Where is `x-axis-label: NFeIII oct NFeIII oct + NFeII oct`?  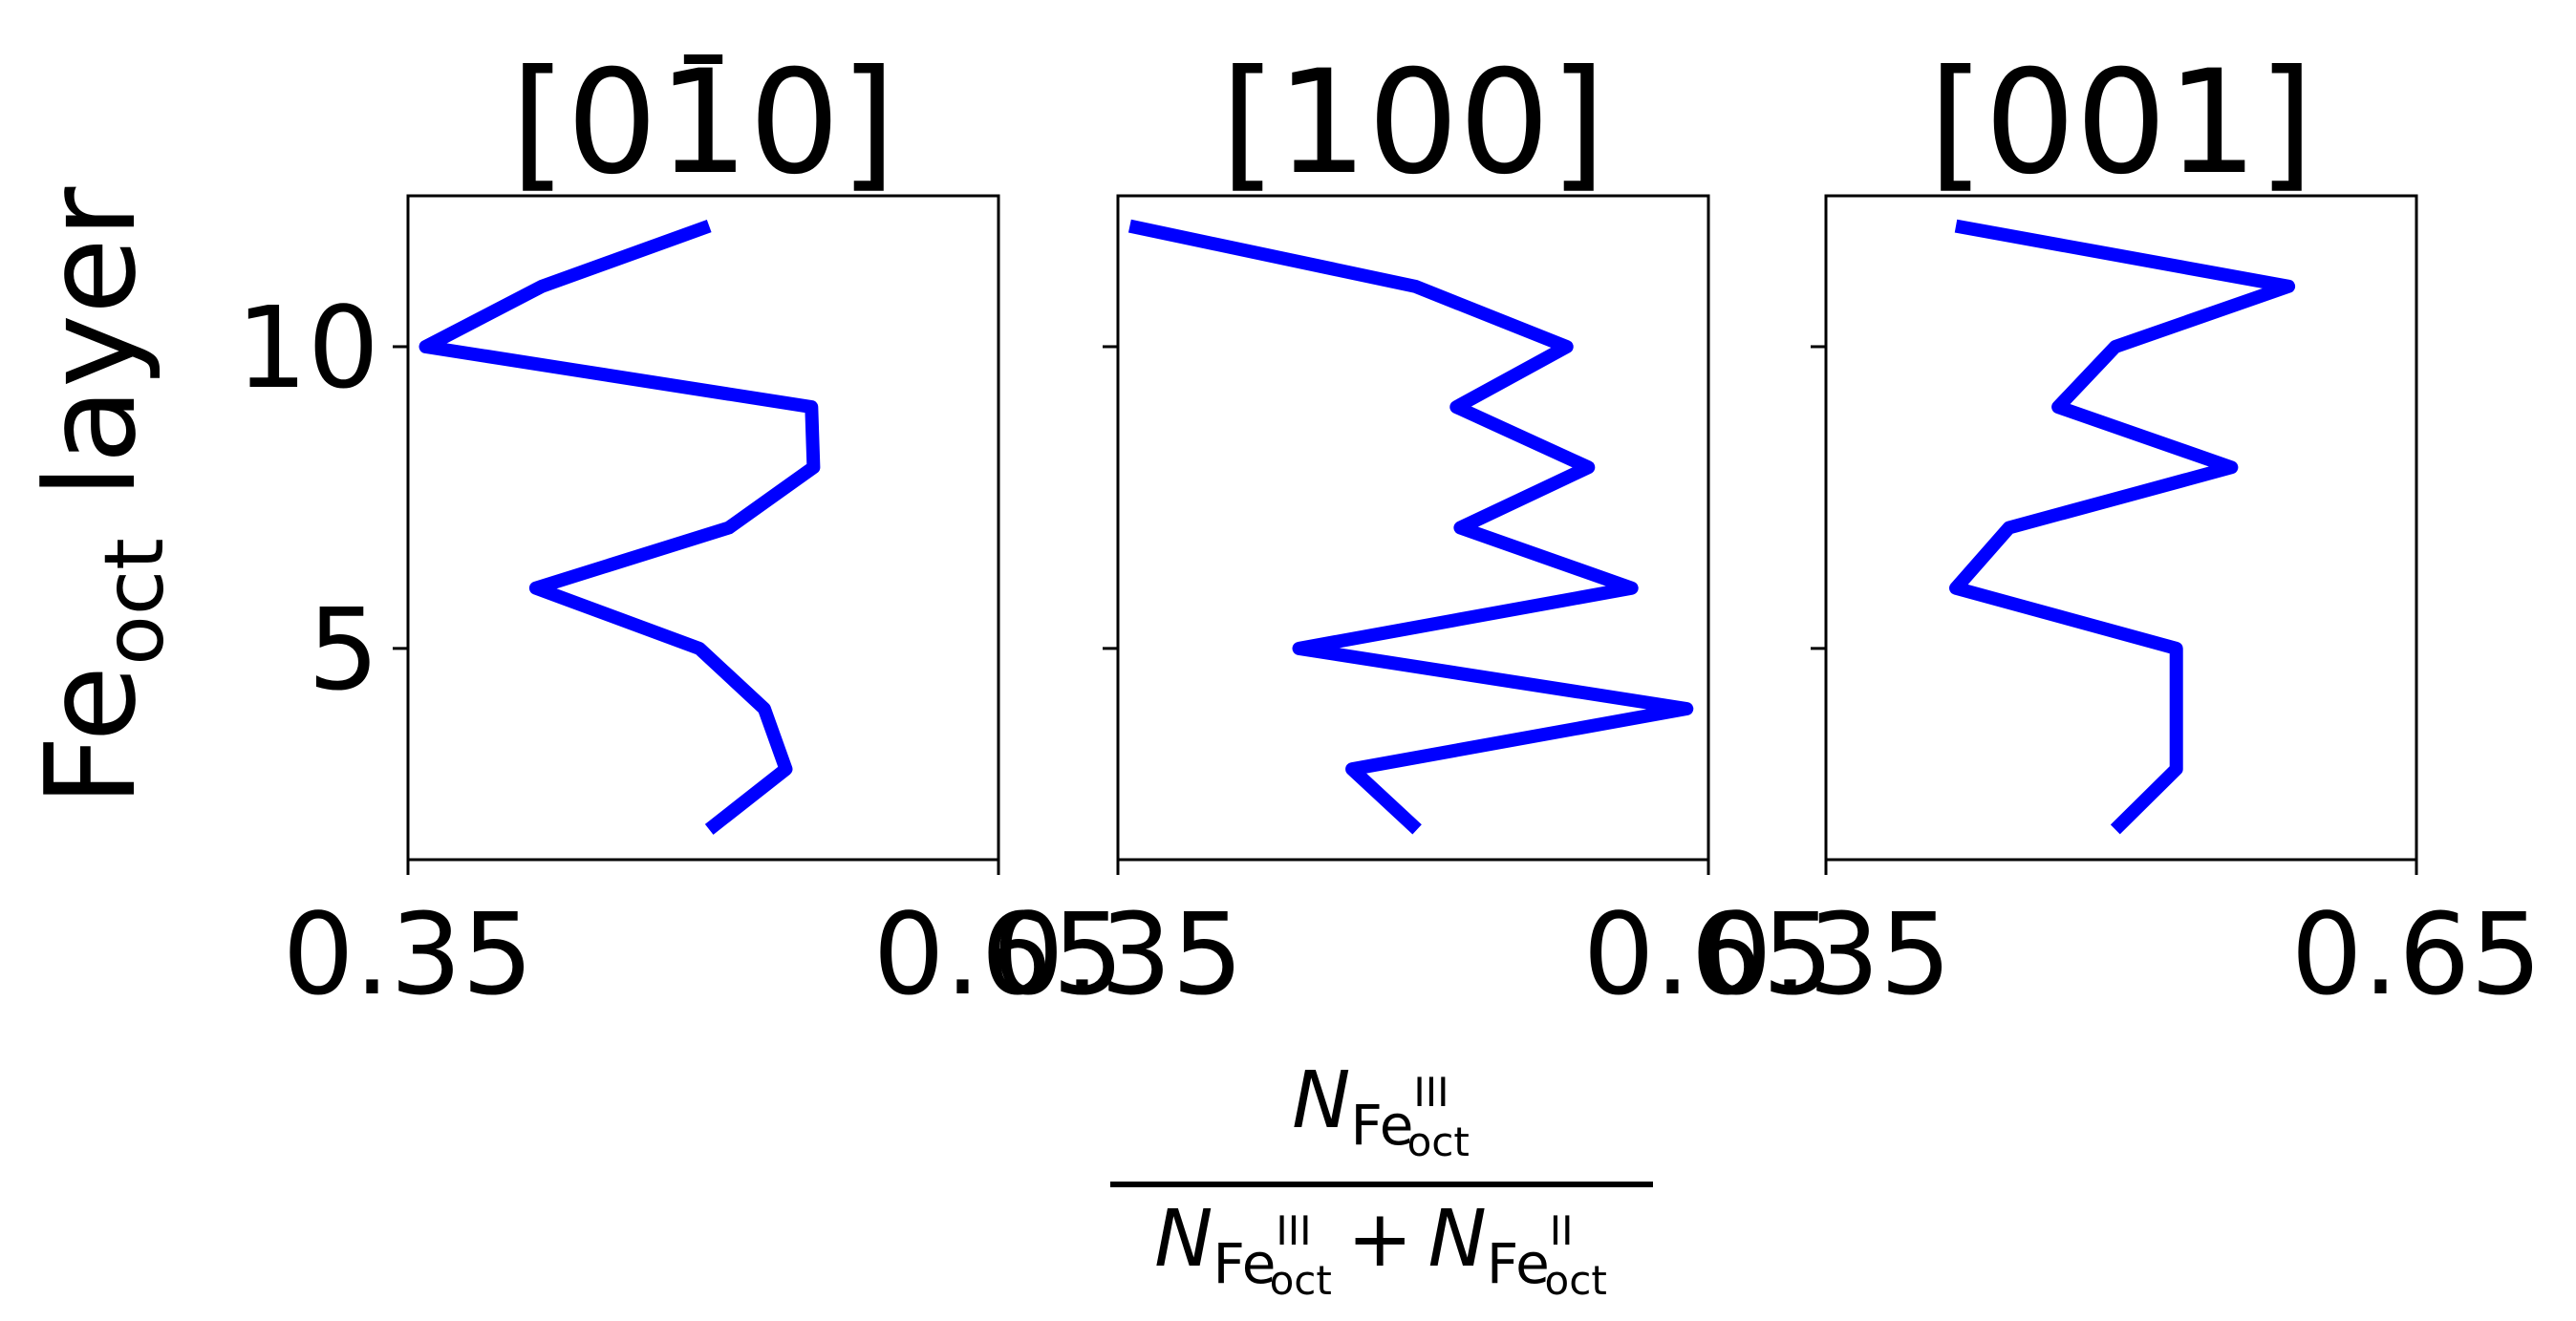 x-axis-label: NFeIII oct NFeIII oct + NFeII oct is located at coordinates (1381, 1179).